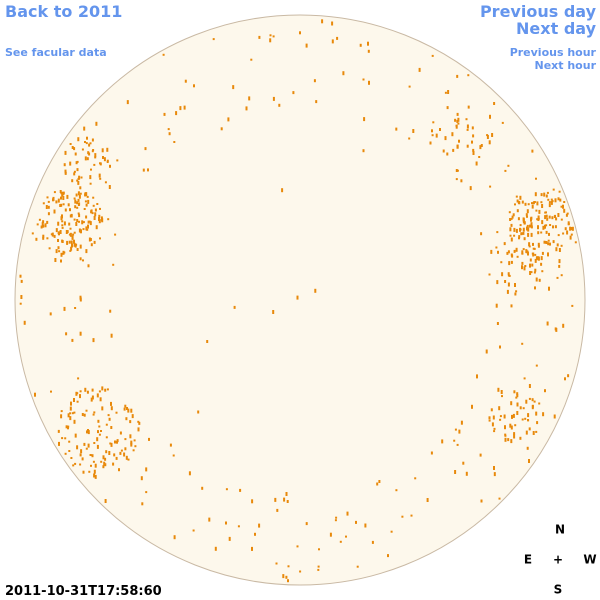 Image resolution: width=600 pixels, height=600 pixels. Describe the element at coordinates (566, 65) in the screenshot. I see `next-hour-link: Next hour` at that location.